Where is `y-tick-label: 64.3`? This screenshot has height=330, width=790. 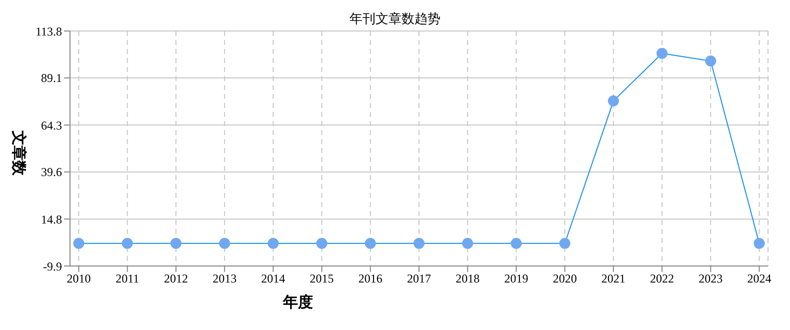 y-tick-label: 64.3 is located at coordinates (51, 125).